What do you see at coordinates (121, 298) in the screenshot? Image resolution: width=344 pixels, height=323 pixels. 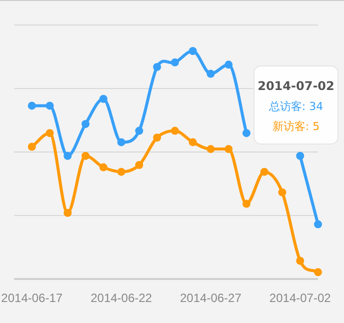 I see `x-tick-label: 2014-06-22` at bounding box center [121, 298].